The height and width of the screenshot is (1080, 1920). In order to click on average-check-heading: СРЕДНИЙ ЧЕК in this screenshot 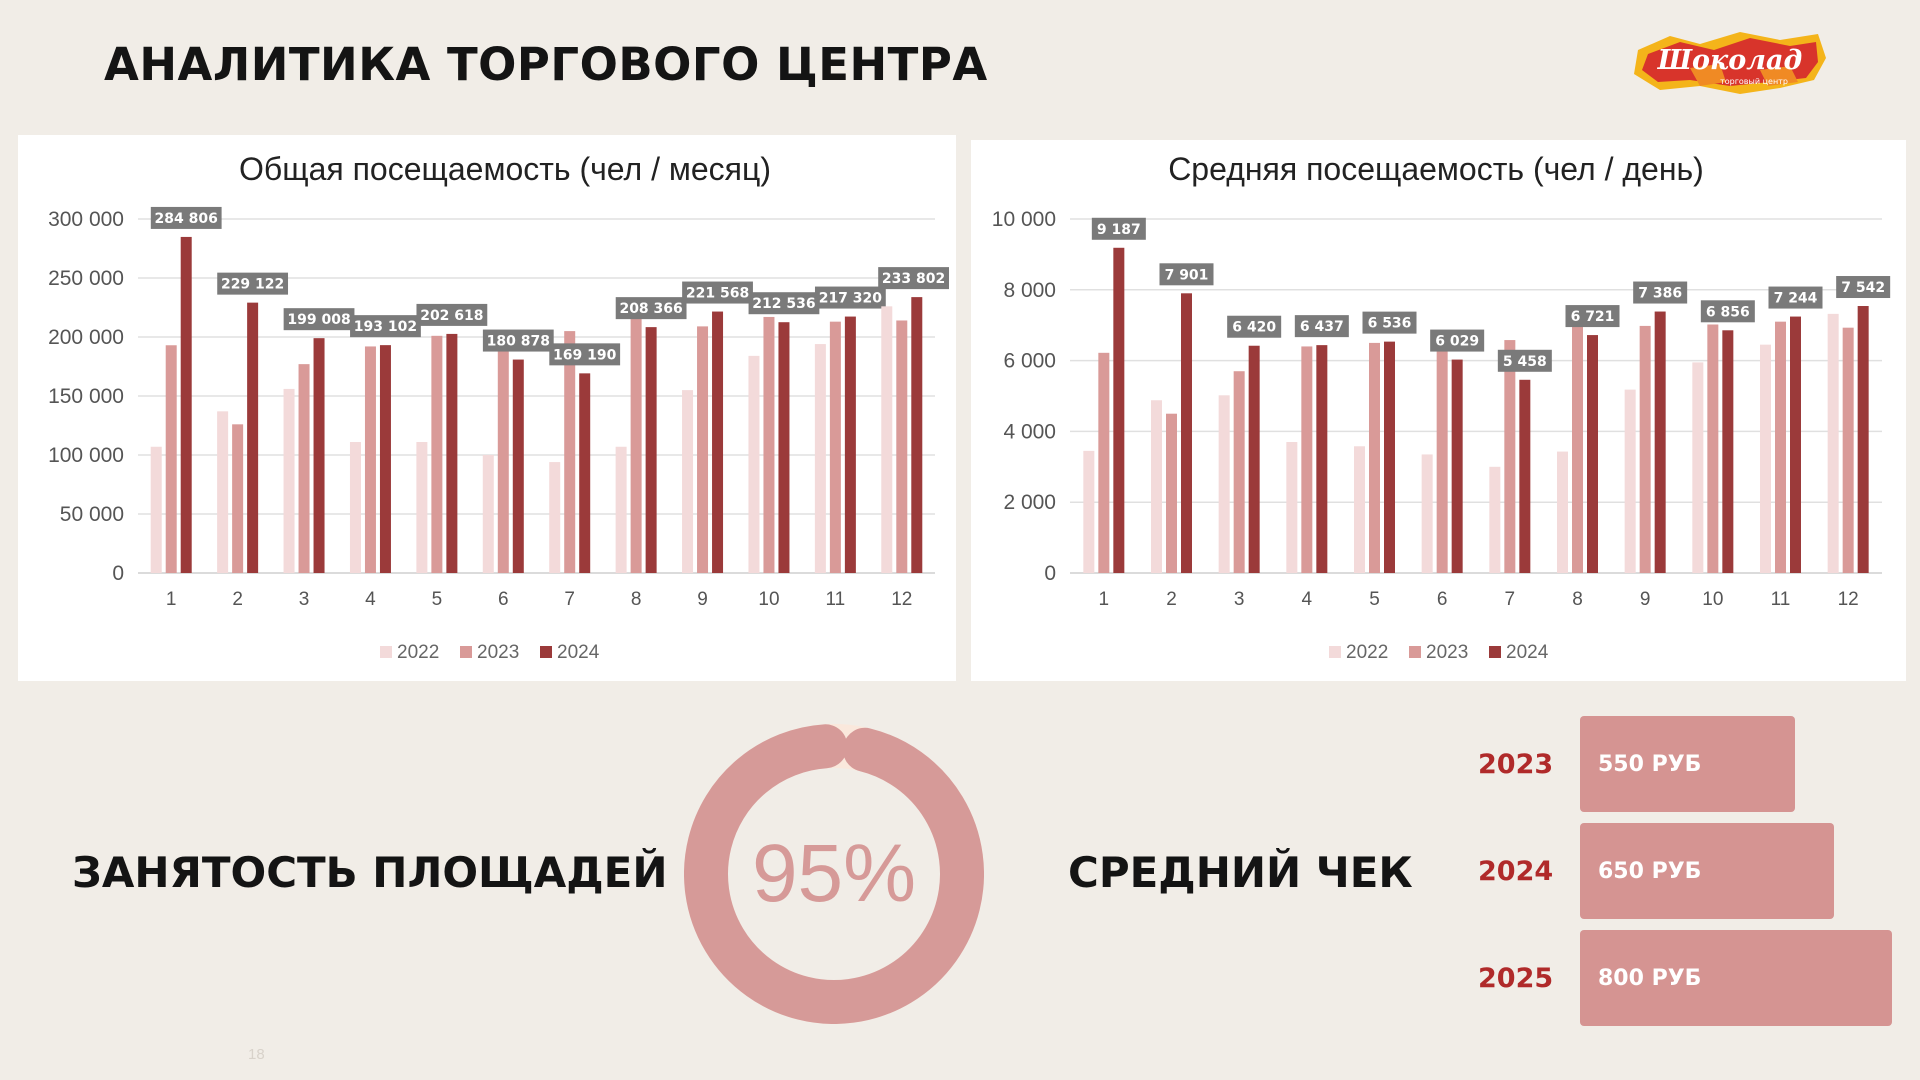, I will do `click(1240, 872)`.